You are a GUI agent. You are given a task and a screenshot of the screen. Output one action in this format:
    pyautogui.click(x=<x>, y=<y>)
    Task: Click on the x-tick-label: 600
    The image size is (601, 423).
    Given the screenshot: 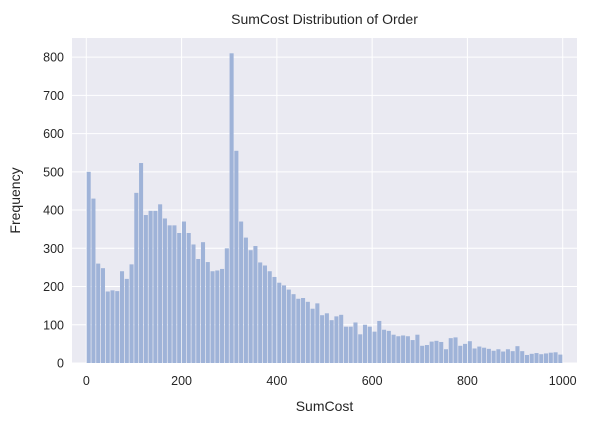 What is the action you would take?
    pyautogui.click(x=372, y=381)
    